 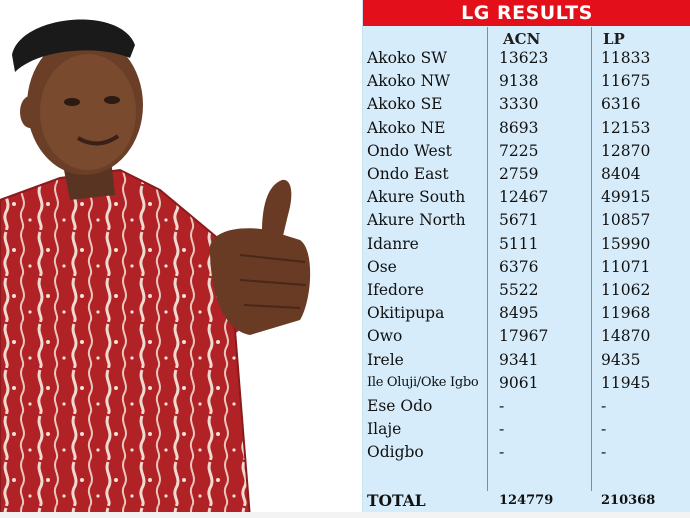 I want to click on acn-votes: 8693, so click(x=519, y=127).